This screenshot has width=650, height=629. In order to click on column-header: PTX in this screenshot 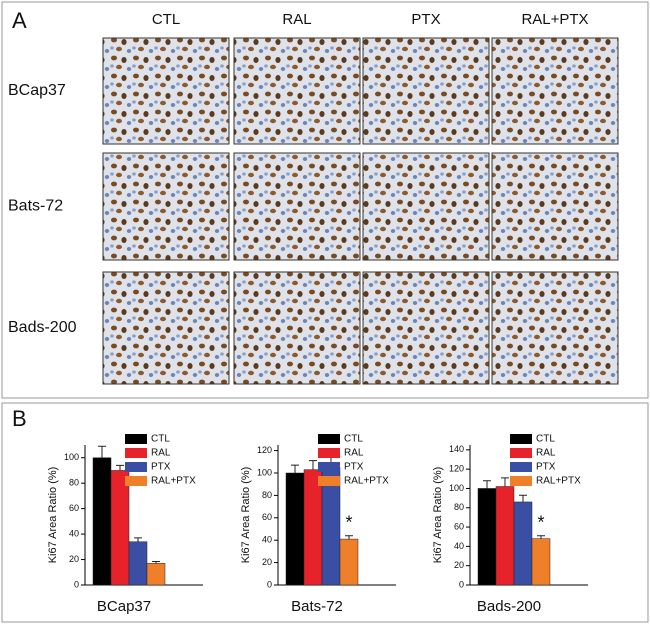, I will do `click(425, 19)`.